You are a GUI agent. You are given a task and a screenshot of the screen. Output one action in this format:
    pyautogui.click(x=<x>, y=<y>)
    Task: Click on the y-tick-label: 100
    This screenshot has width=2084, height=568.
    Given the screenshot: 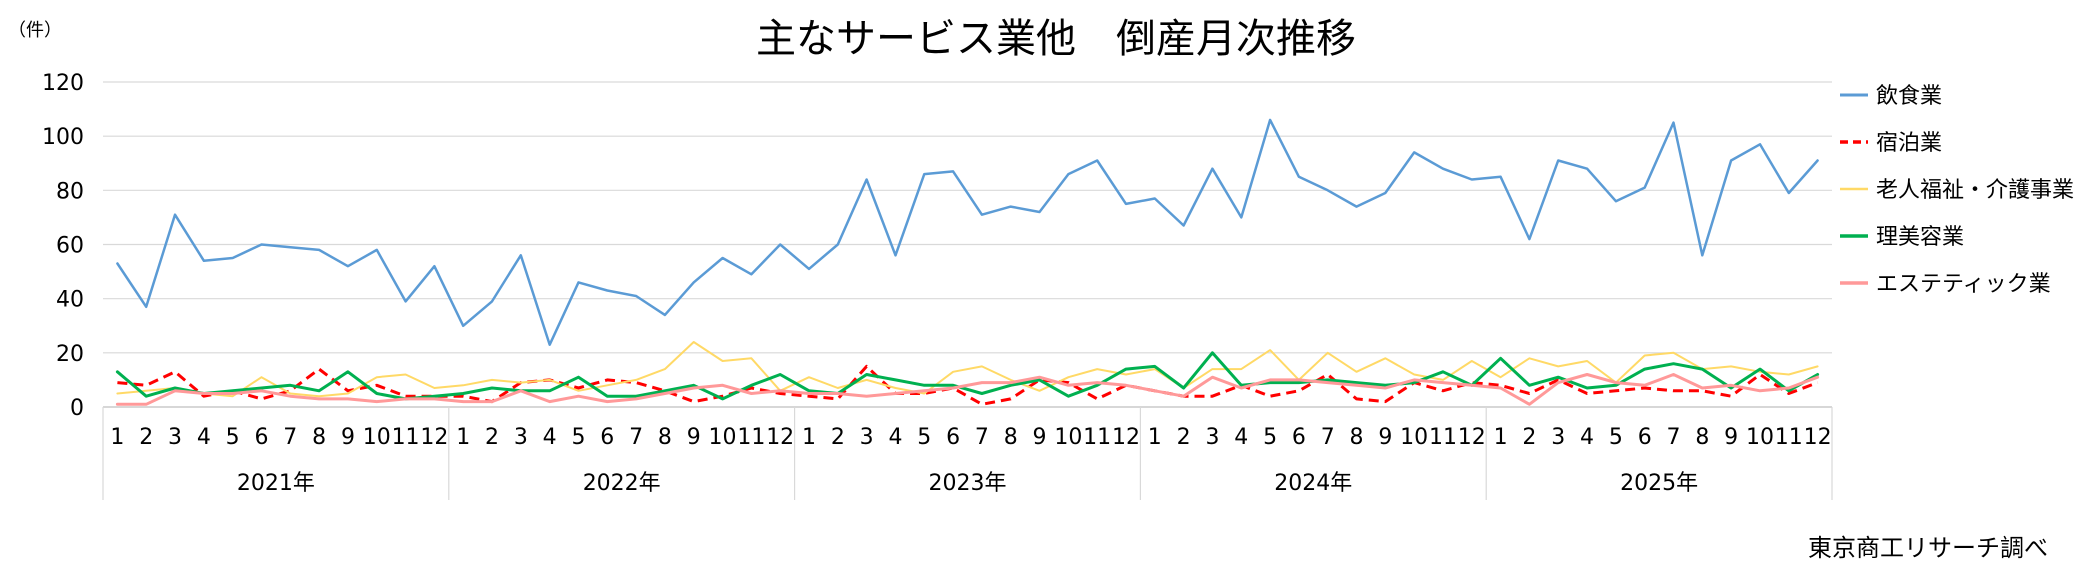 What is the action you would take?
    pyautogui.click(x=63, y=137)
    